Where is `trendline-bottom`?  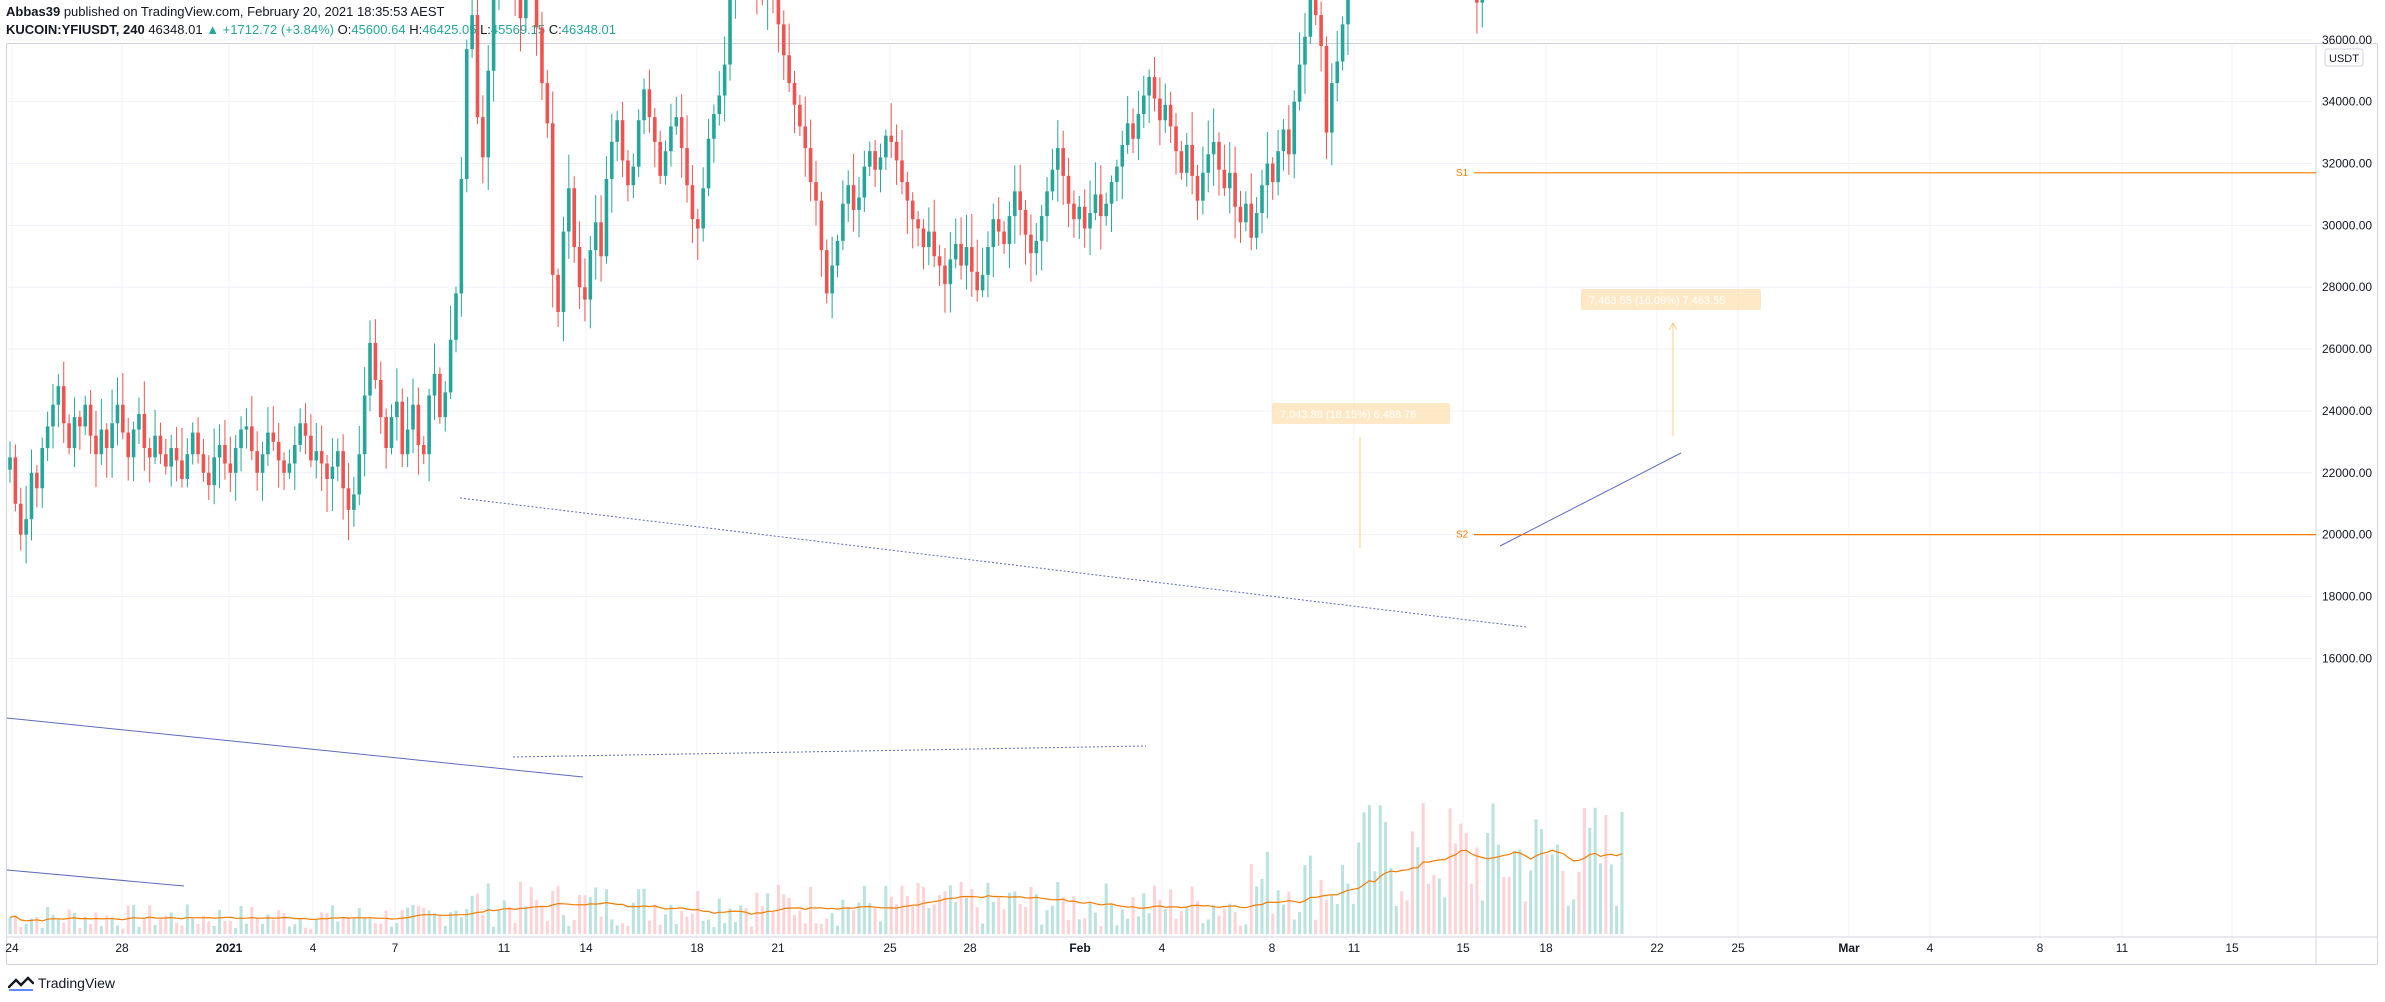 trendline-bottom is located at coordinates (95, 878).